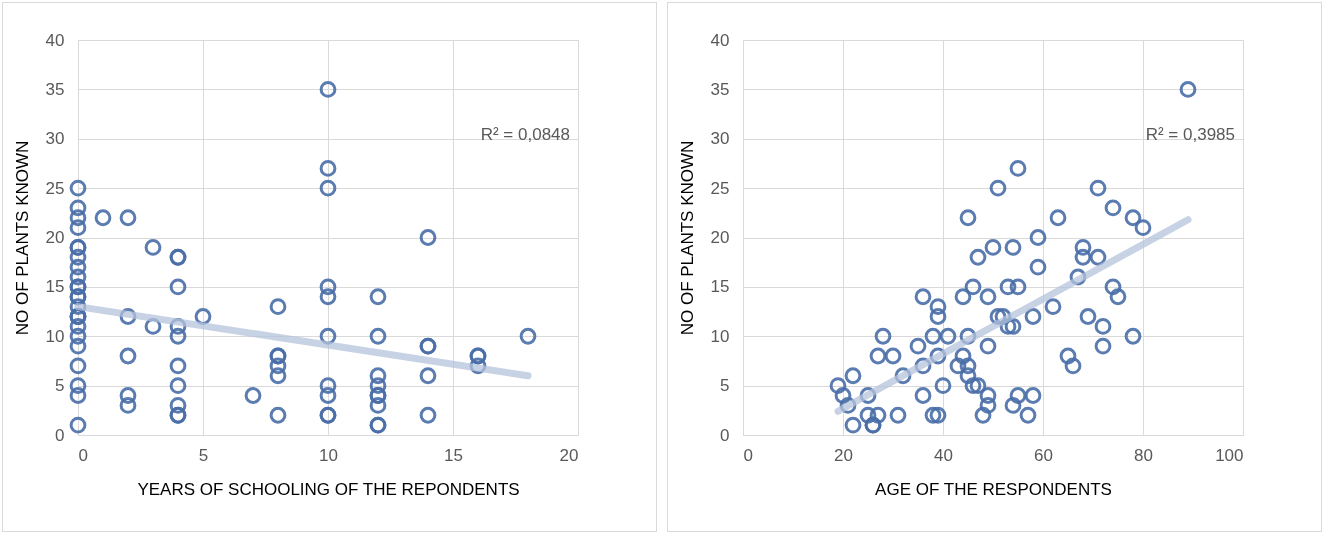 The height and width of the screenshot is (539, 1325). Describe the element at coordinates (1043, 455) in the screenshot. I see `x-tick-label: 60` at that location.